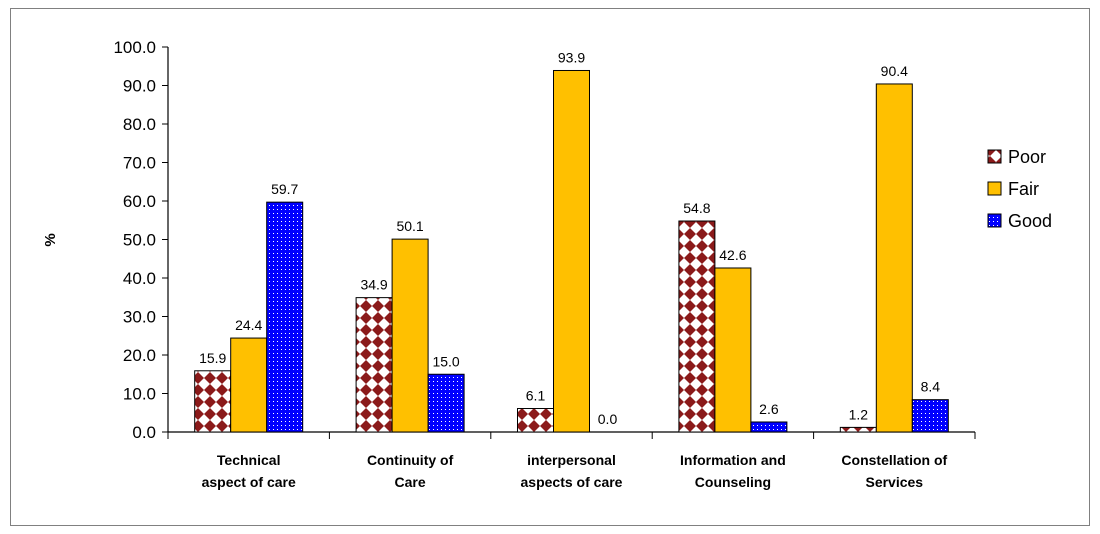 The height and width of the screenshot is (534, 1100). What do you see at coordinates (409, 226) in the screenshot?
I see `data-label: 50.1` at bounding box center [409, 226].